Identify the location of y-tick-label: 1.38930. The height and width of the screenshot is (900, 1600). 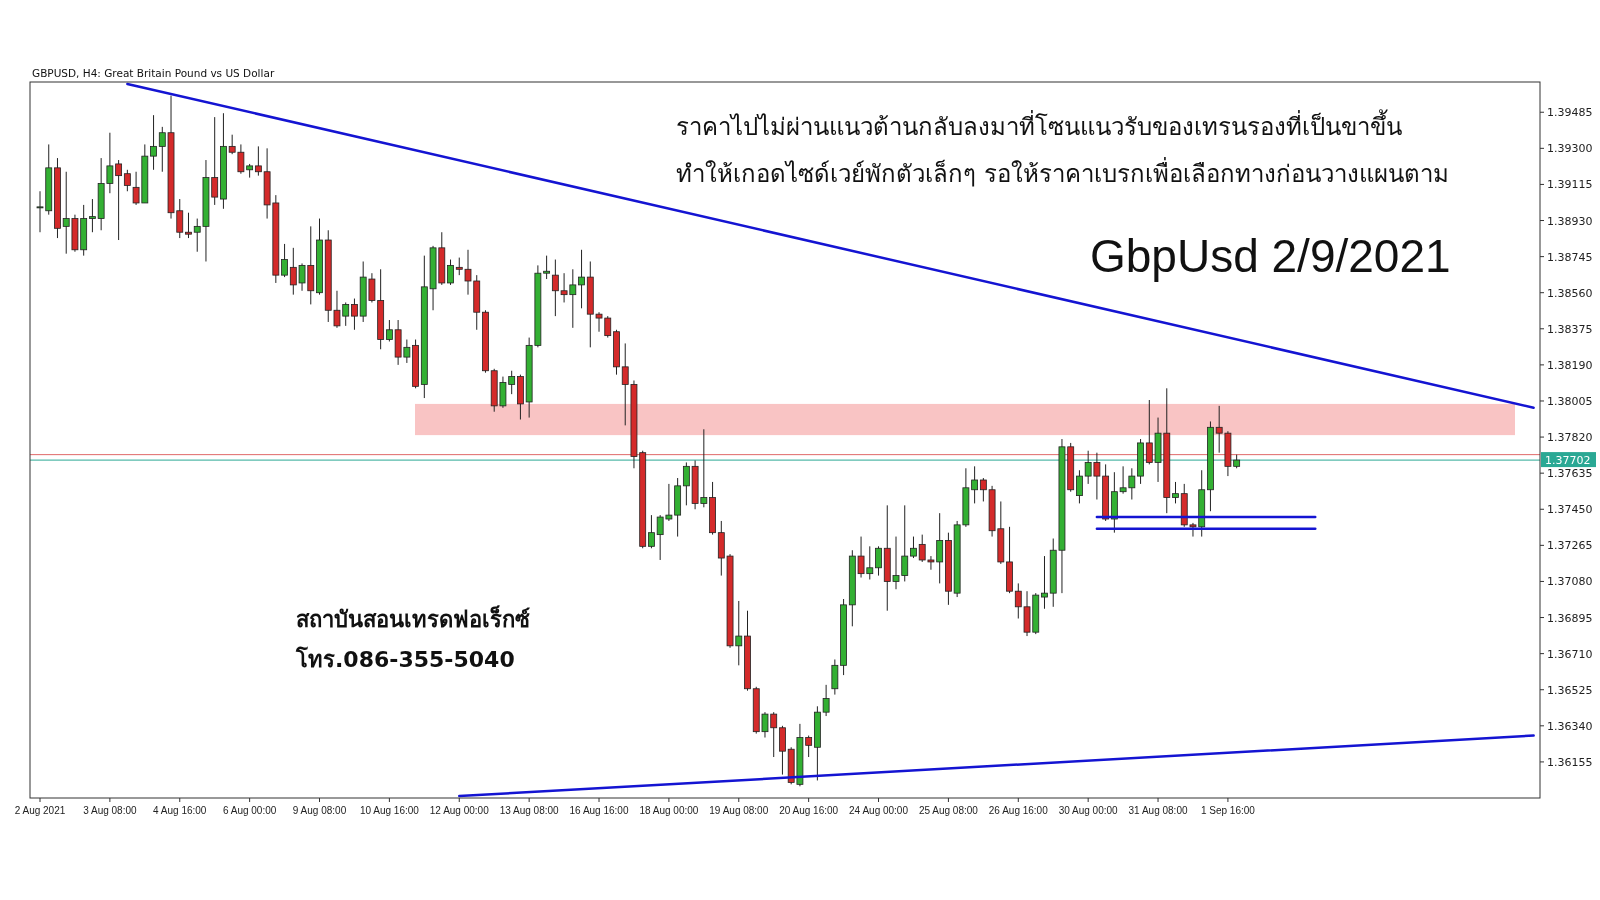
(1570, 221).